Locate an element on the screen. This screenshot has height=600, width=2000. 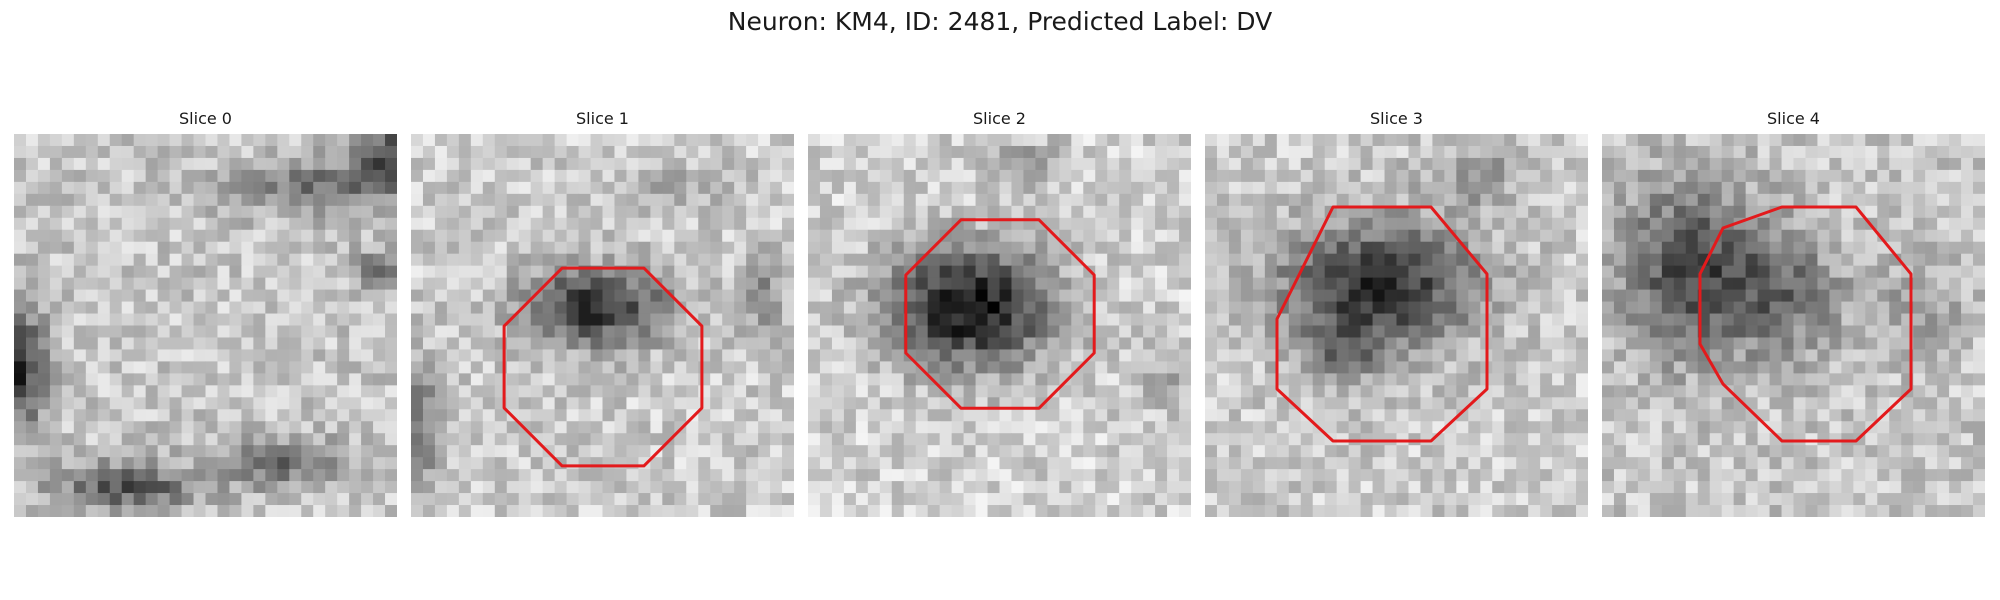
slice-panel-4: Slice 4 is located at coordinates (1793, 312).